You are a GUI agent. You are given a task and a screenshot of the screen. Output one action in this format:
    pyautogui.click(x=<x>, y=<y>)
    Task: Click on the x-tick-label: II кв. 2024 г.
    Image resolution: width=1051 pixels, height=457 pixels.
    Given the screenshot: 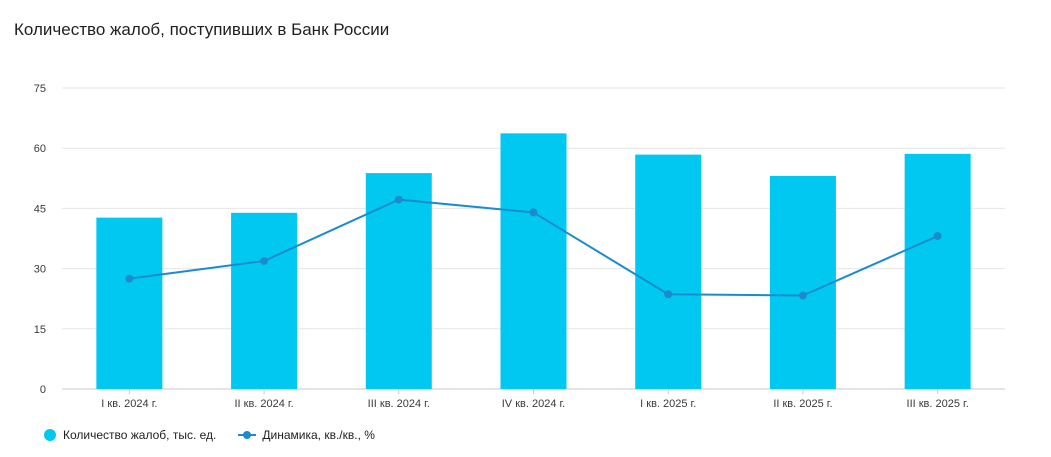 What is the action you would take?
    pyautogui.click(x=263, y=404)
    